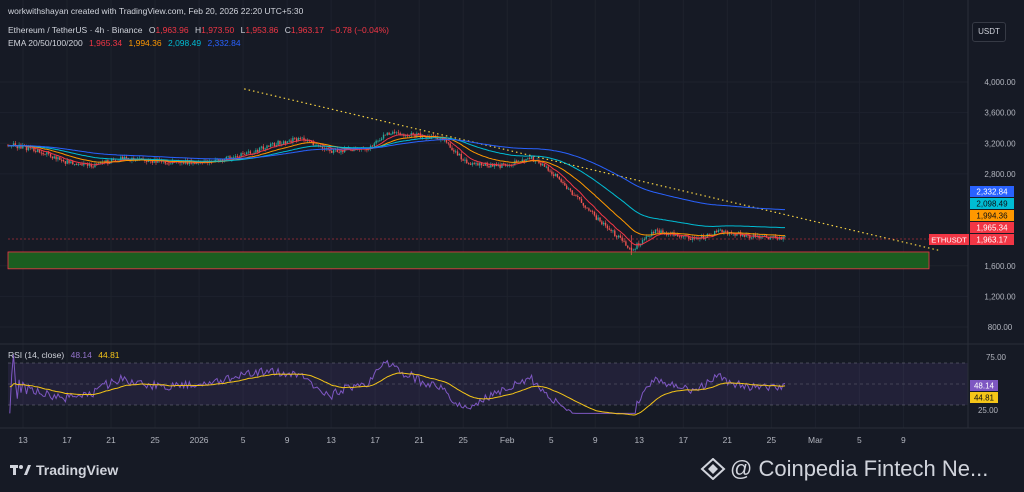 This screenshot has width=1024, height=492. Describe the element at coordinates (287, 30) in the screenshot. I see `close-label: C` at that location.